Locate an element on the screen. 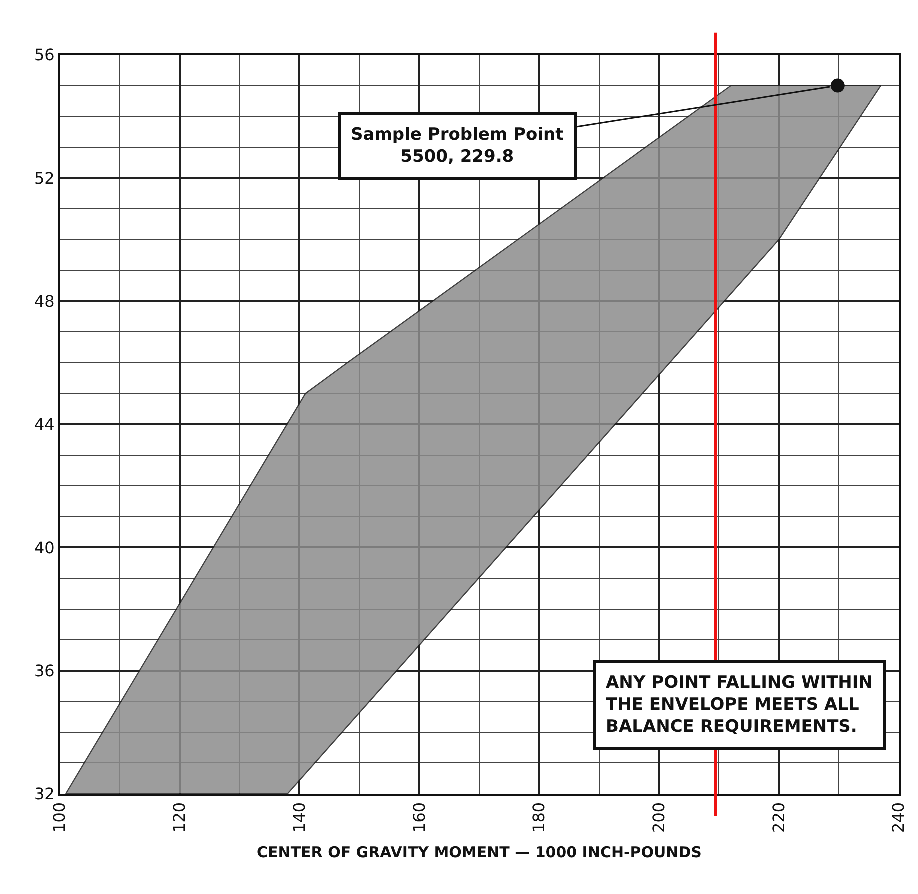  x-tick-label: 140 is located at coordinates (299, 817).